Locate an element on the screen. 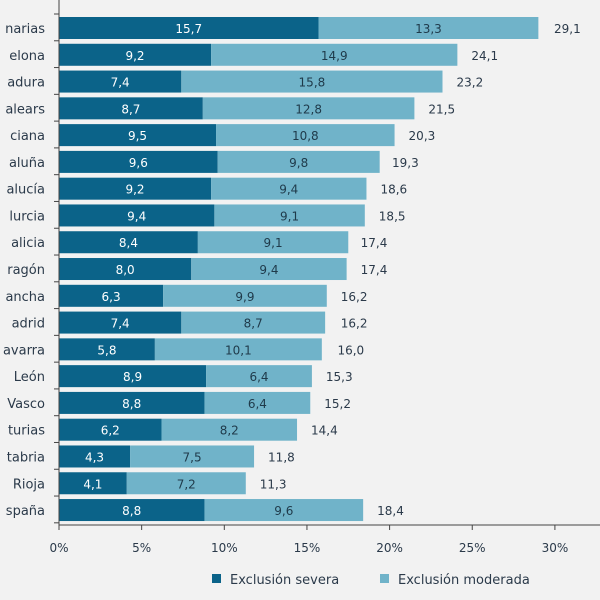 Image resolution: width=600 pixels, height=600 pixels. data-label: 12,8 is located at coordinates (308, 109).